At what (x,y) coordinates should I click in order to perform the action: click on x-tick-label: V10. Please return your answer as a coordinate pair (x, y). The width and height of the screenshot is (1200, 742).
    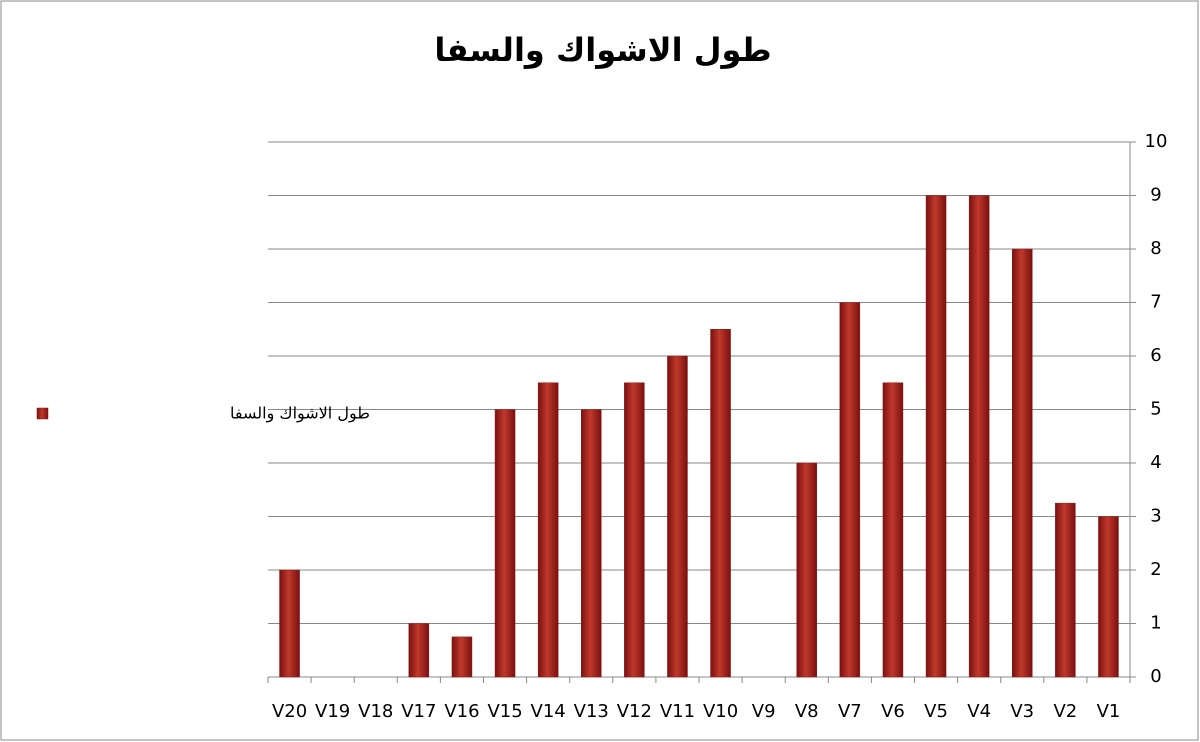
    Looking at the image, I should click on (720, 711).